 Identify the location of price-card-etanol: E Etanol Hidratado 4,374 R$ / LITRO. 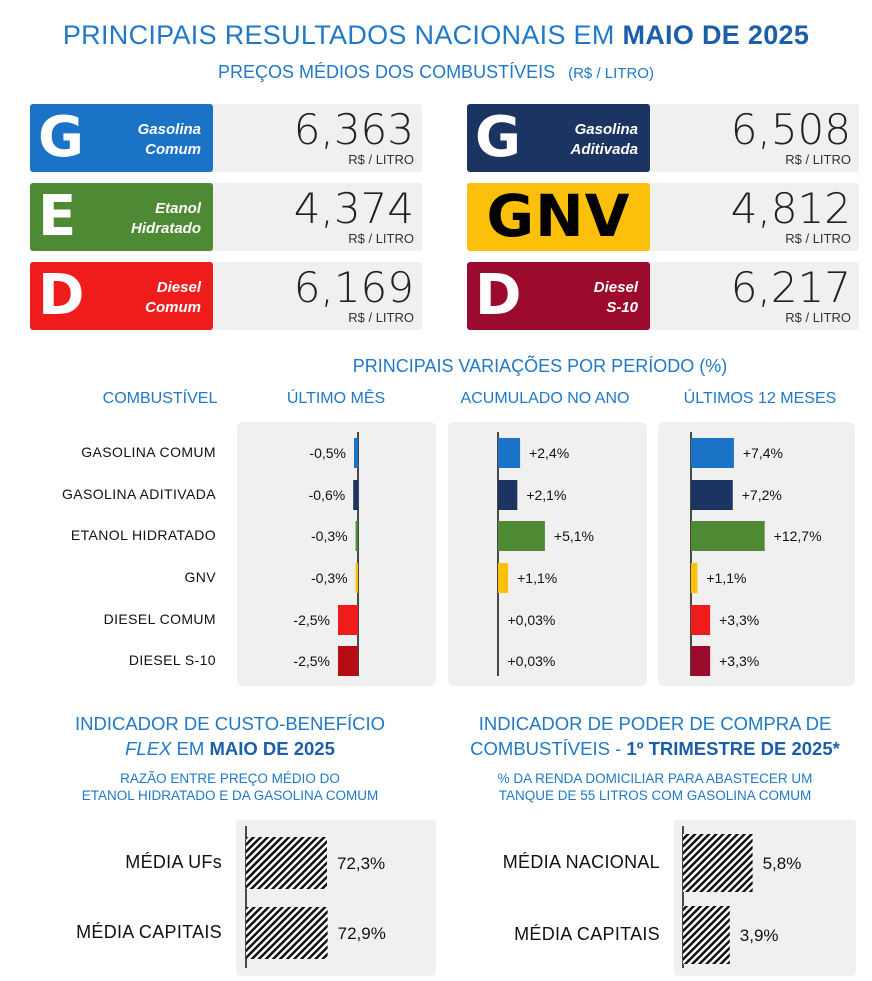
(226, 217).